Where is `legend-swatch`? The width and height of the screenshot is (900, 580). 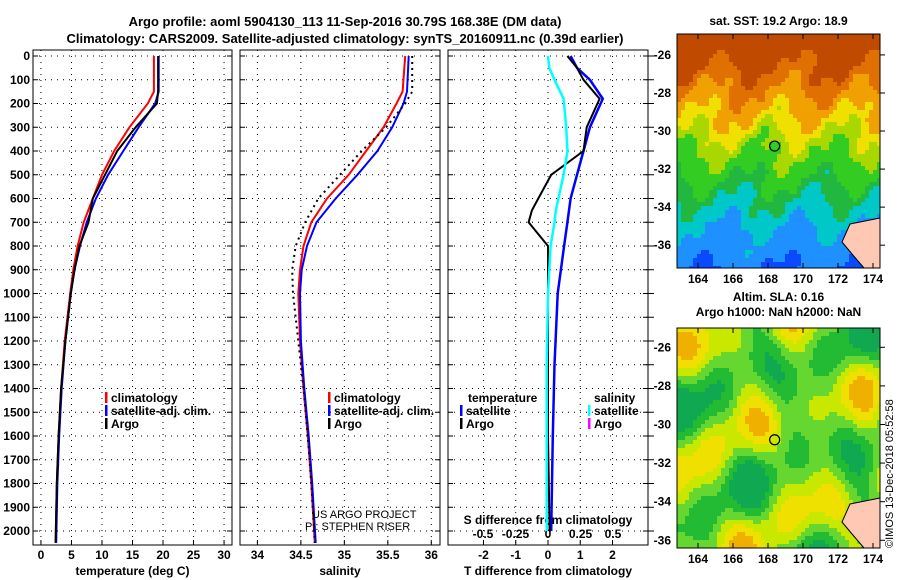 legend-swatch is located at coordinates (461, 423).